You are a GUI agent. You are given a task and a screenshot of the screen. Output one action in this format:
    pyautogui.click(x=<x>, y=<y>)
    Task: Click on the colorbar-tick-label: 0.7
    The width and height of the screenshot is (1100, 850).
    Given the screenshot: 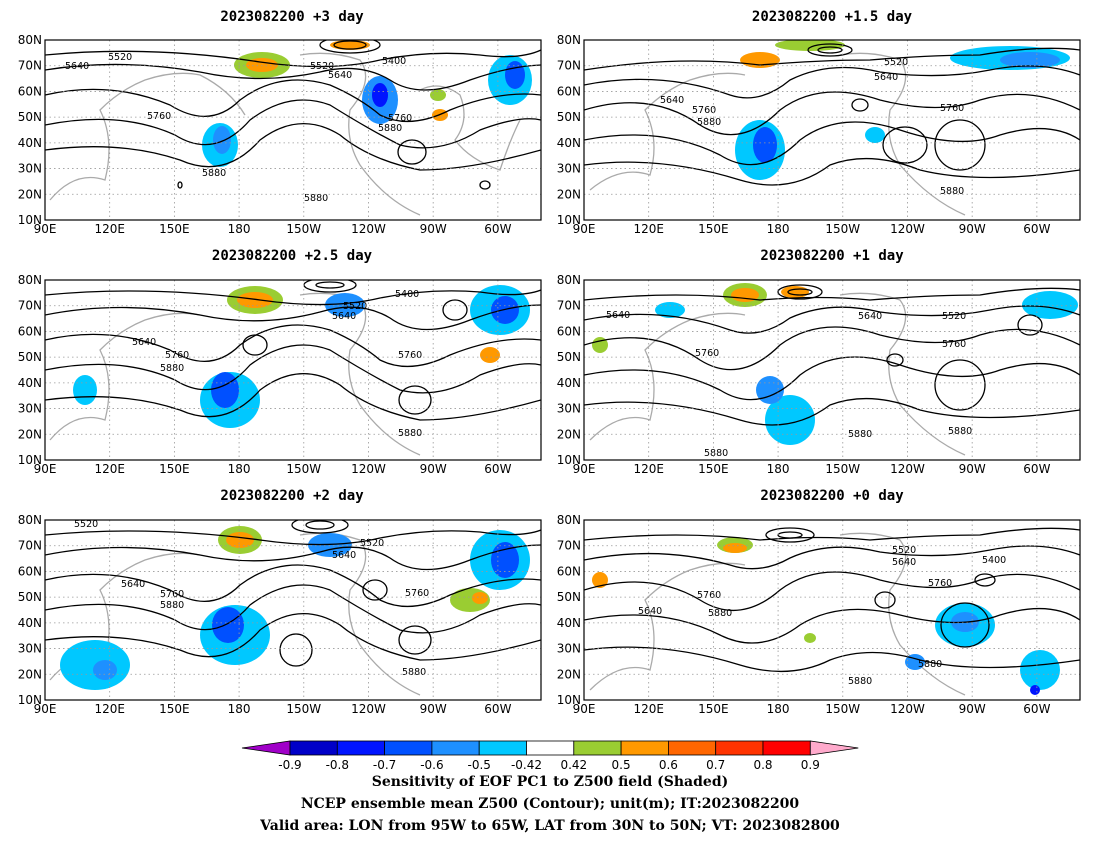 What is the action you would take?
    pyautogui.click(x=715, y=765)
    